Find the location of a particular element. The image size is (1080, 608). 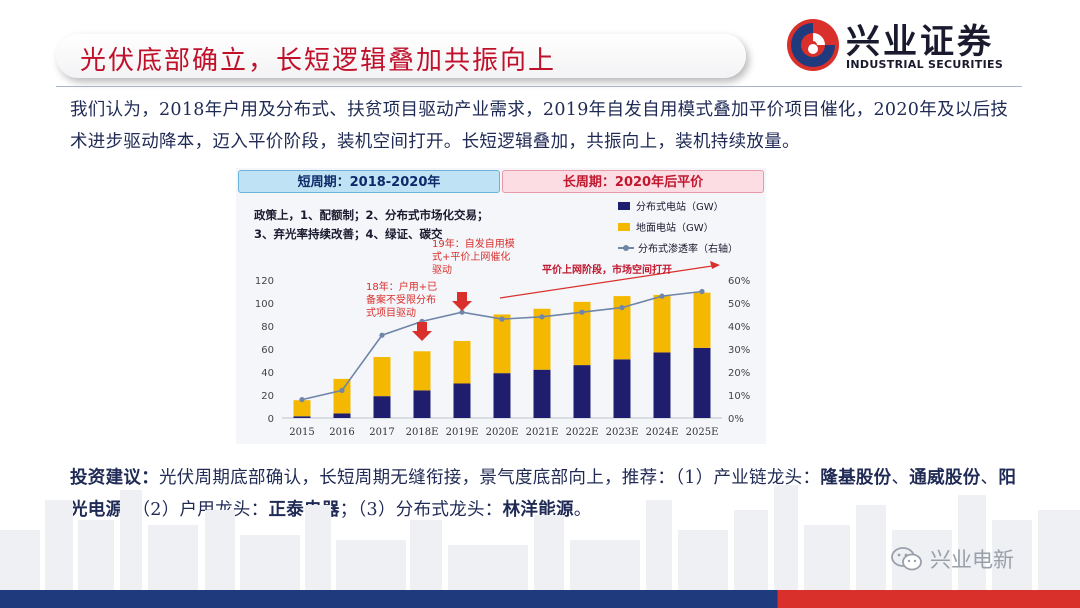

y-right-tick-label: 40% is located at coordinates (739, 327).